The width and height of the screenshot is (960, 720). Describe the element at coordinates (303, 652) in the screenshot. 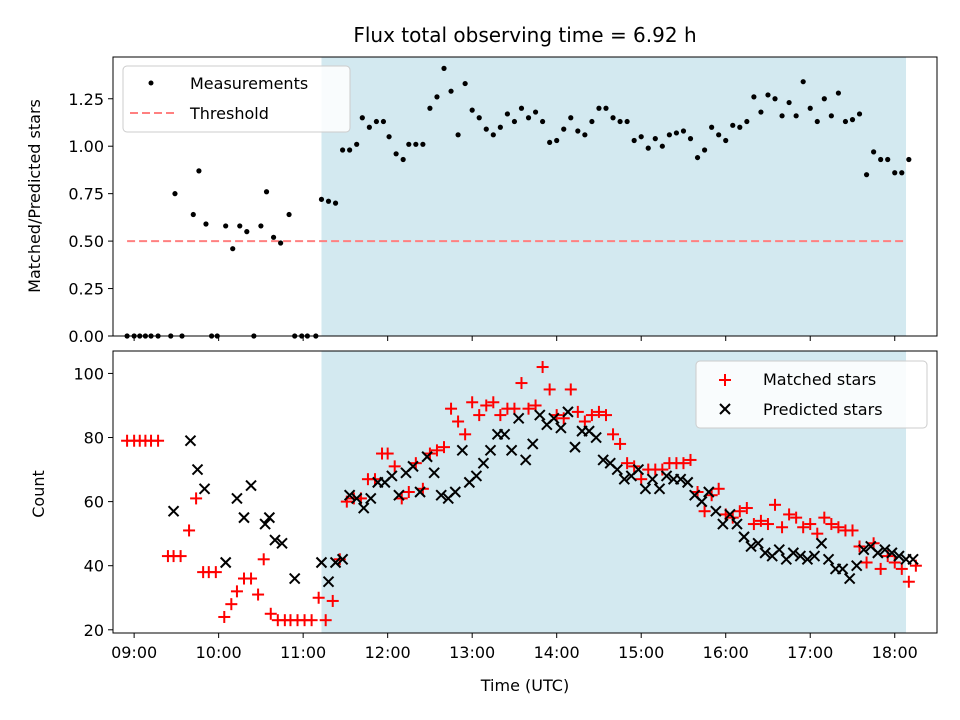

I see `bottom-x-tick-label: 11:00` at that location.